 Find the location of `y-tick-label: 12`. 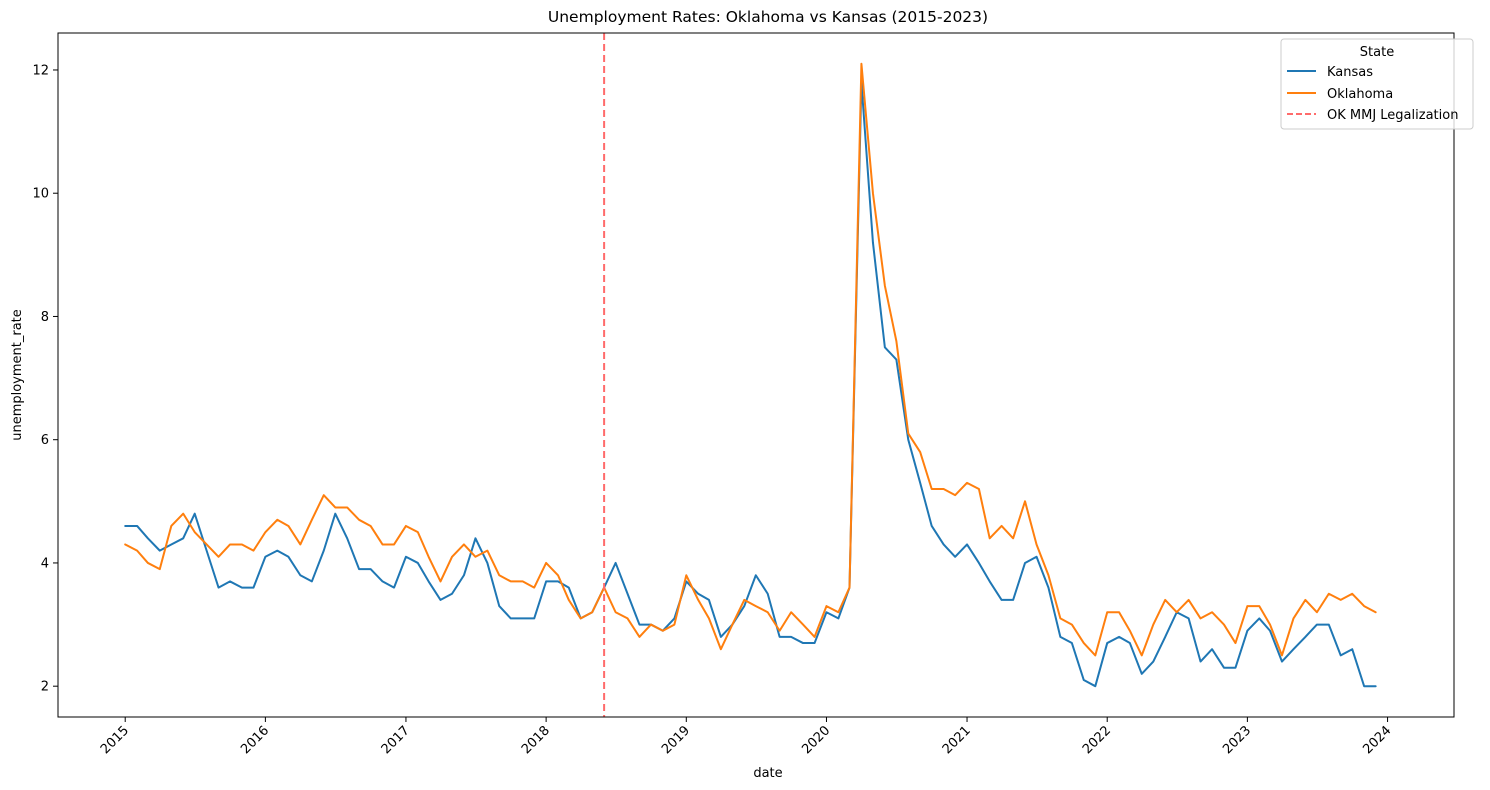

y-tick-label: 12 is located at coordinates (40, 70).